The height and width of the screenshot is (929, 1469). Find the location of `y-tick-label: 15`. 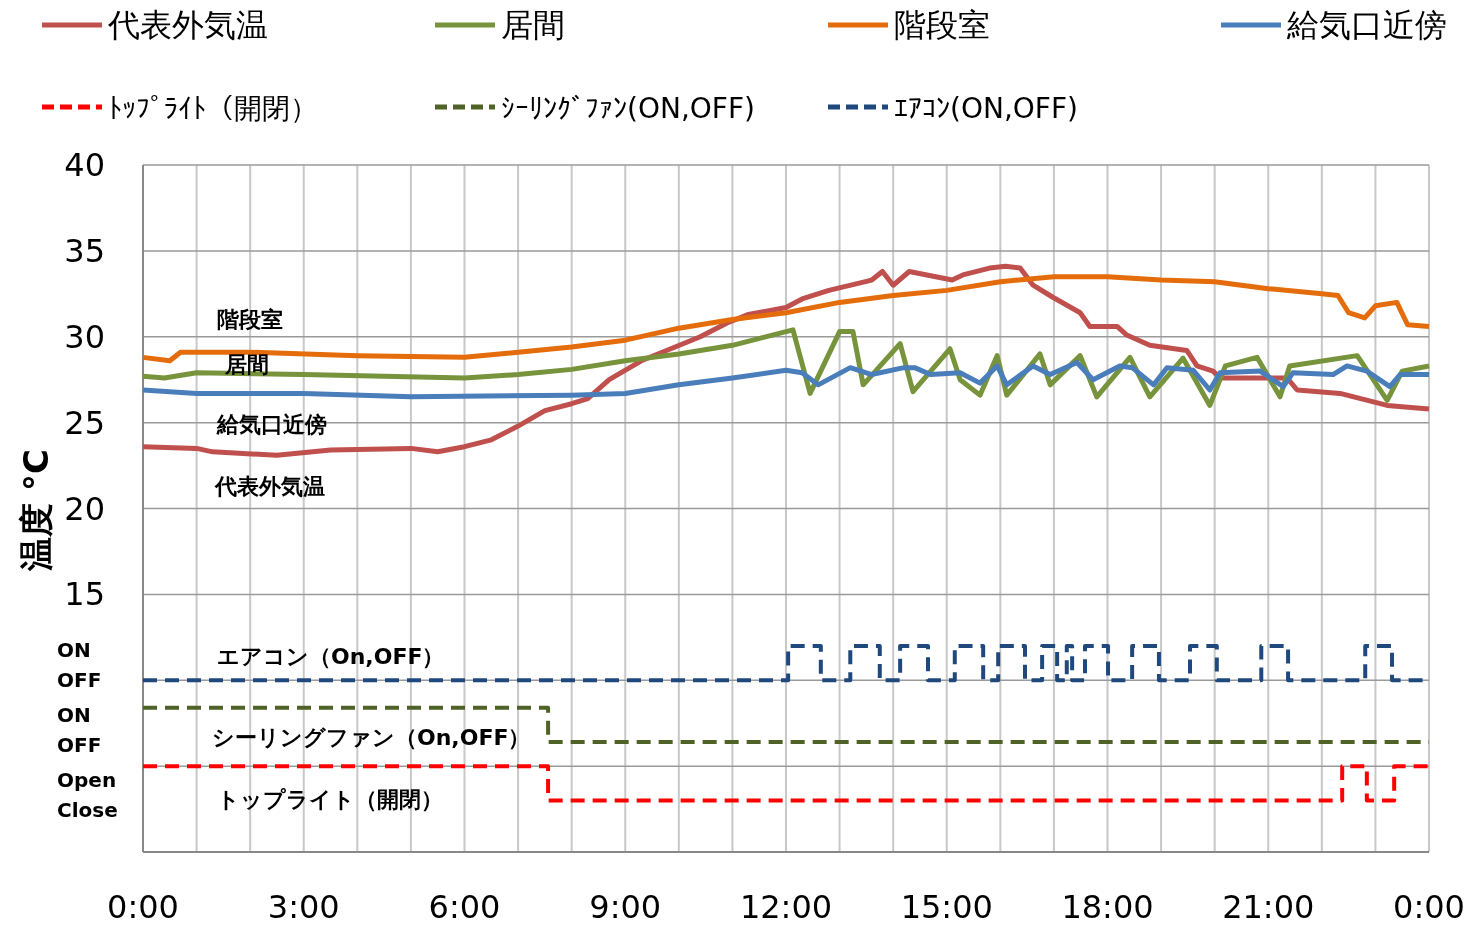

y-tick-label: 15 is located at coordinates (84, 594).